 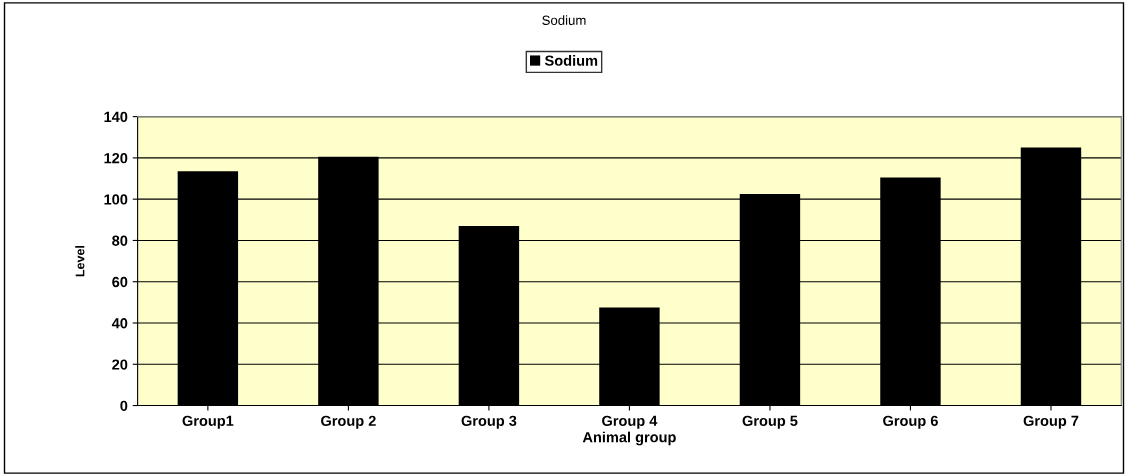 I want to click on x-axis-title: Animal group, so click(x=629, y=438).